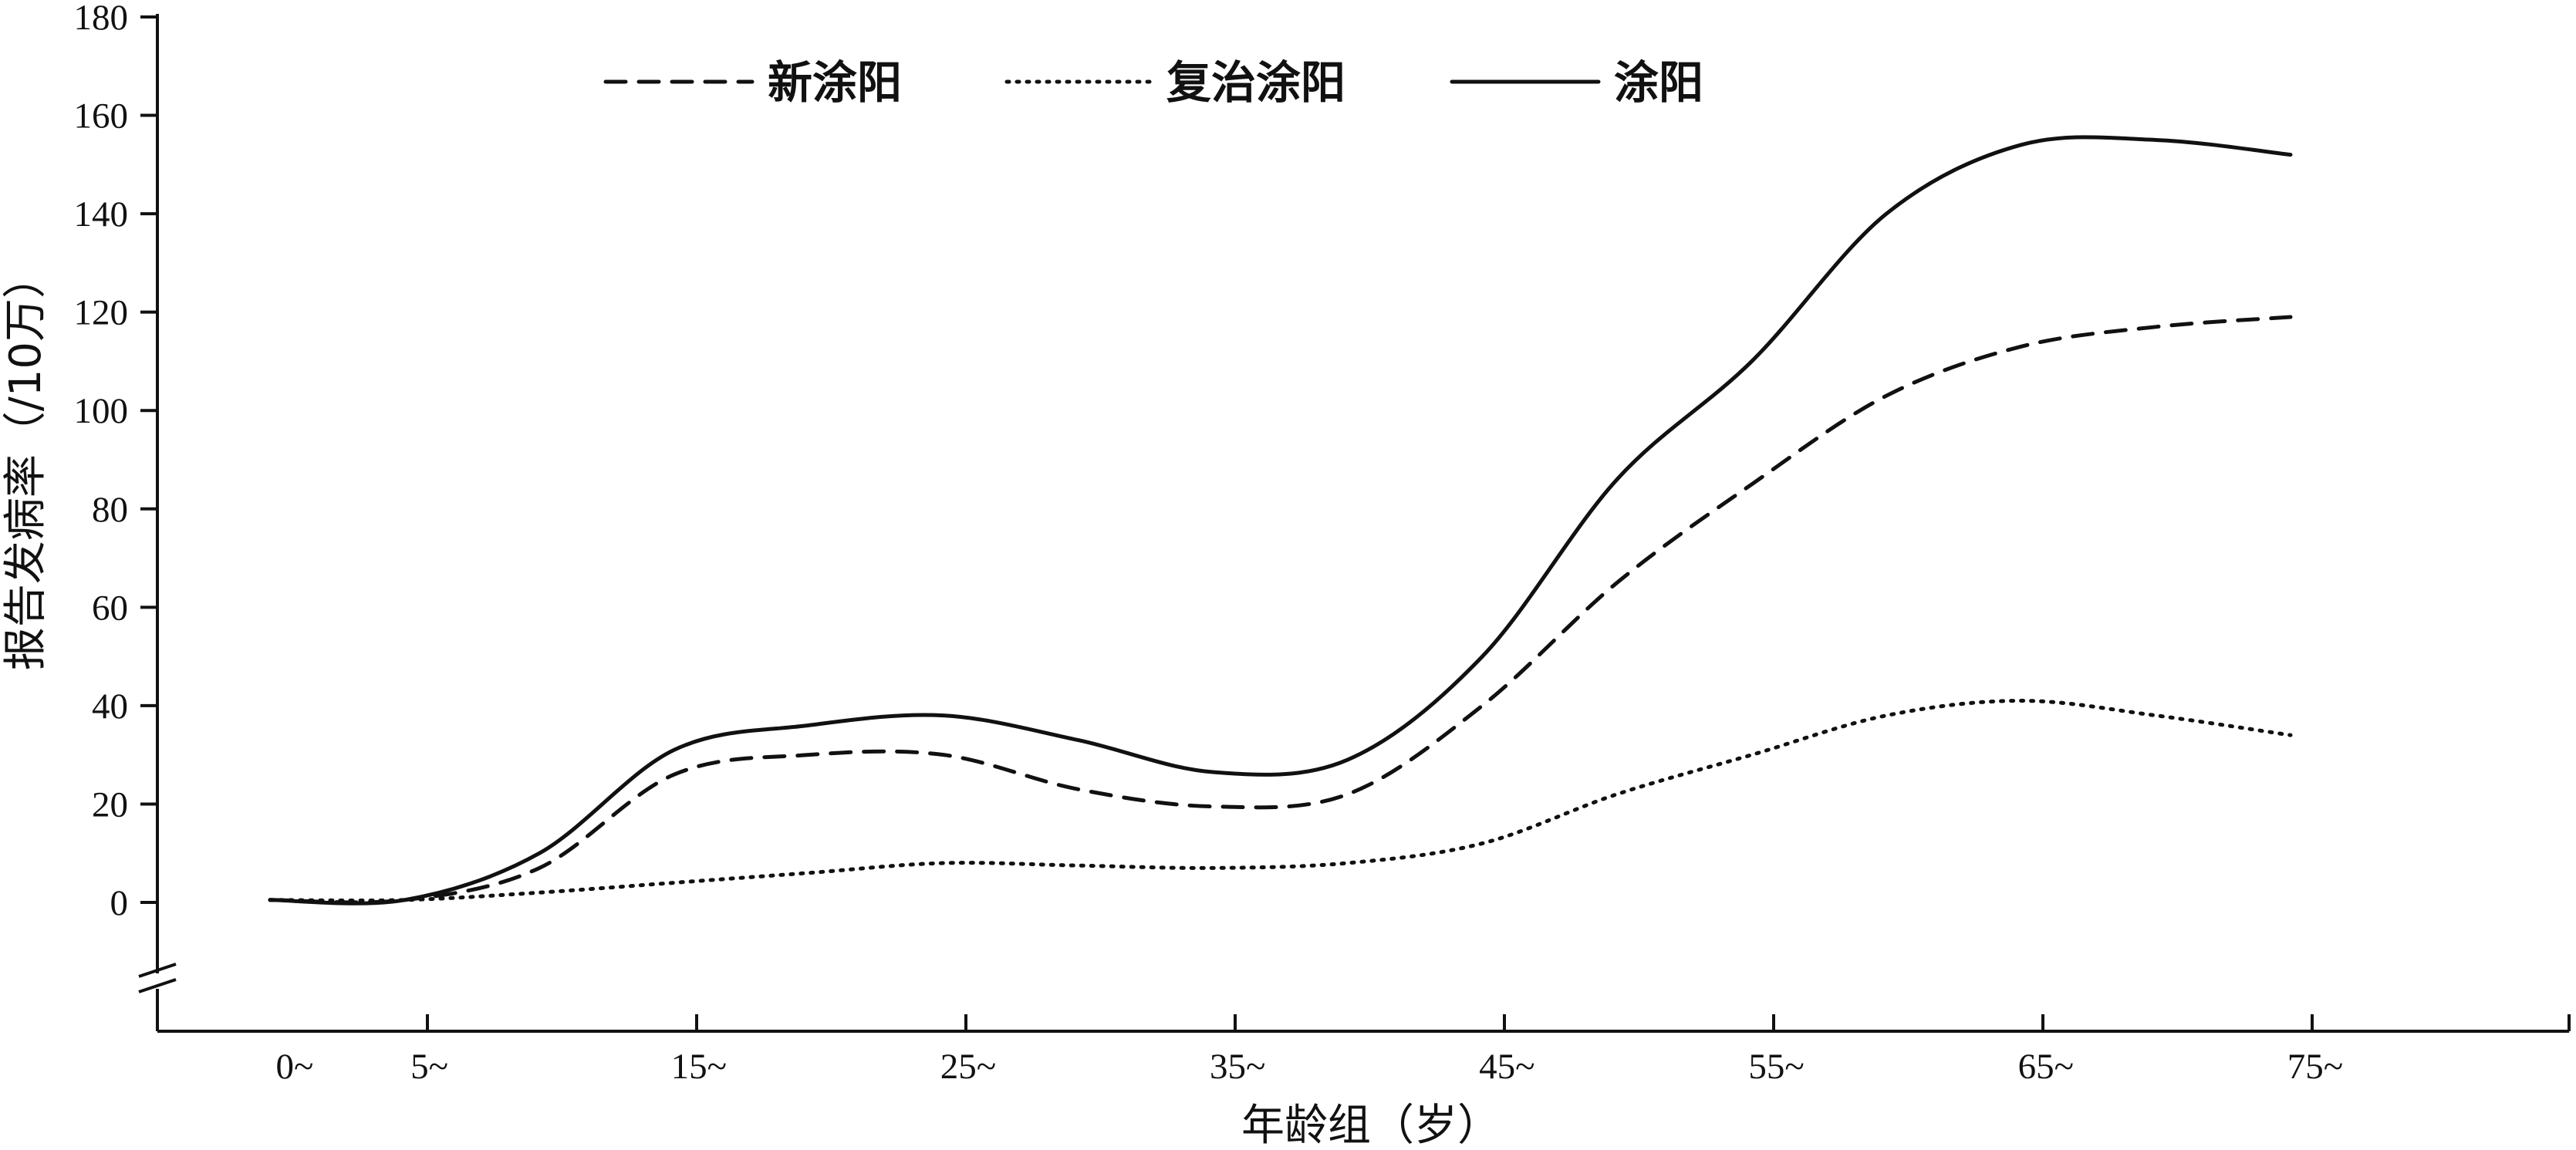 The image size is (2576, 1150). I want to click on y-tick-label: 60, so click(110, 608).